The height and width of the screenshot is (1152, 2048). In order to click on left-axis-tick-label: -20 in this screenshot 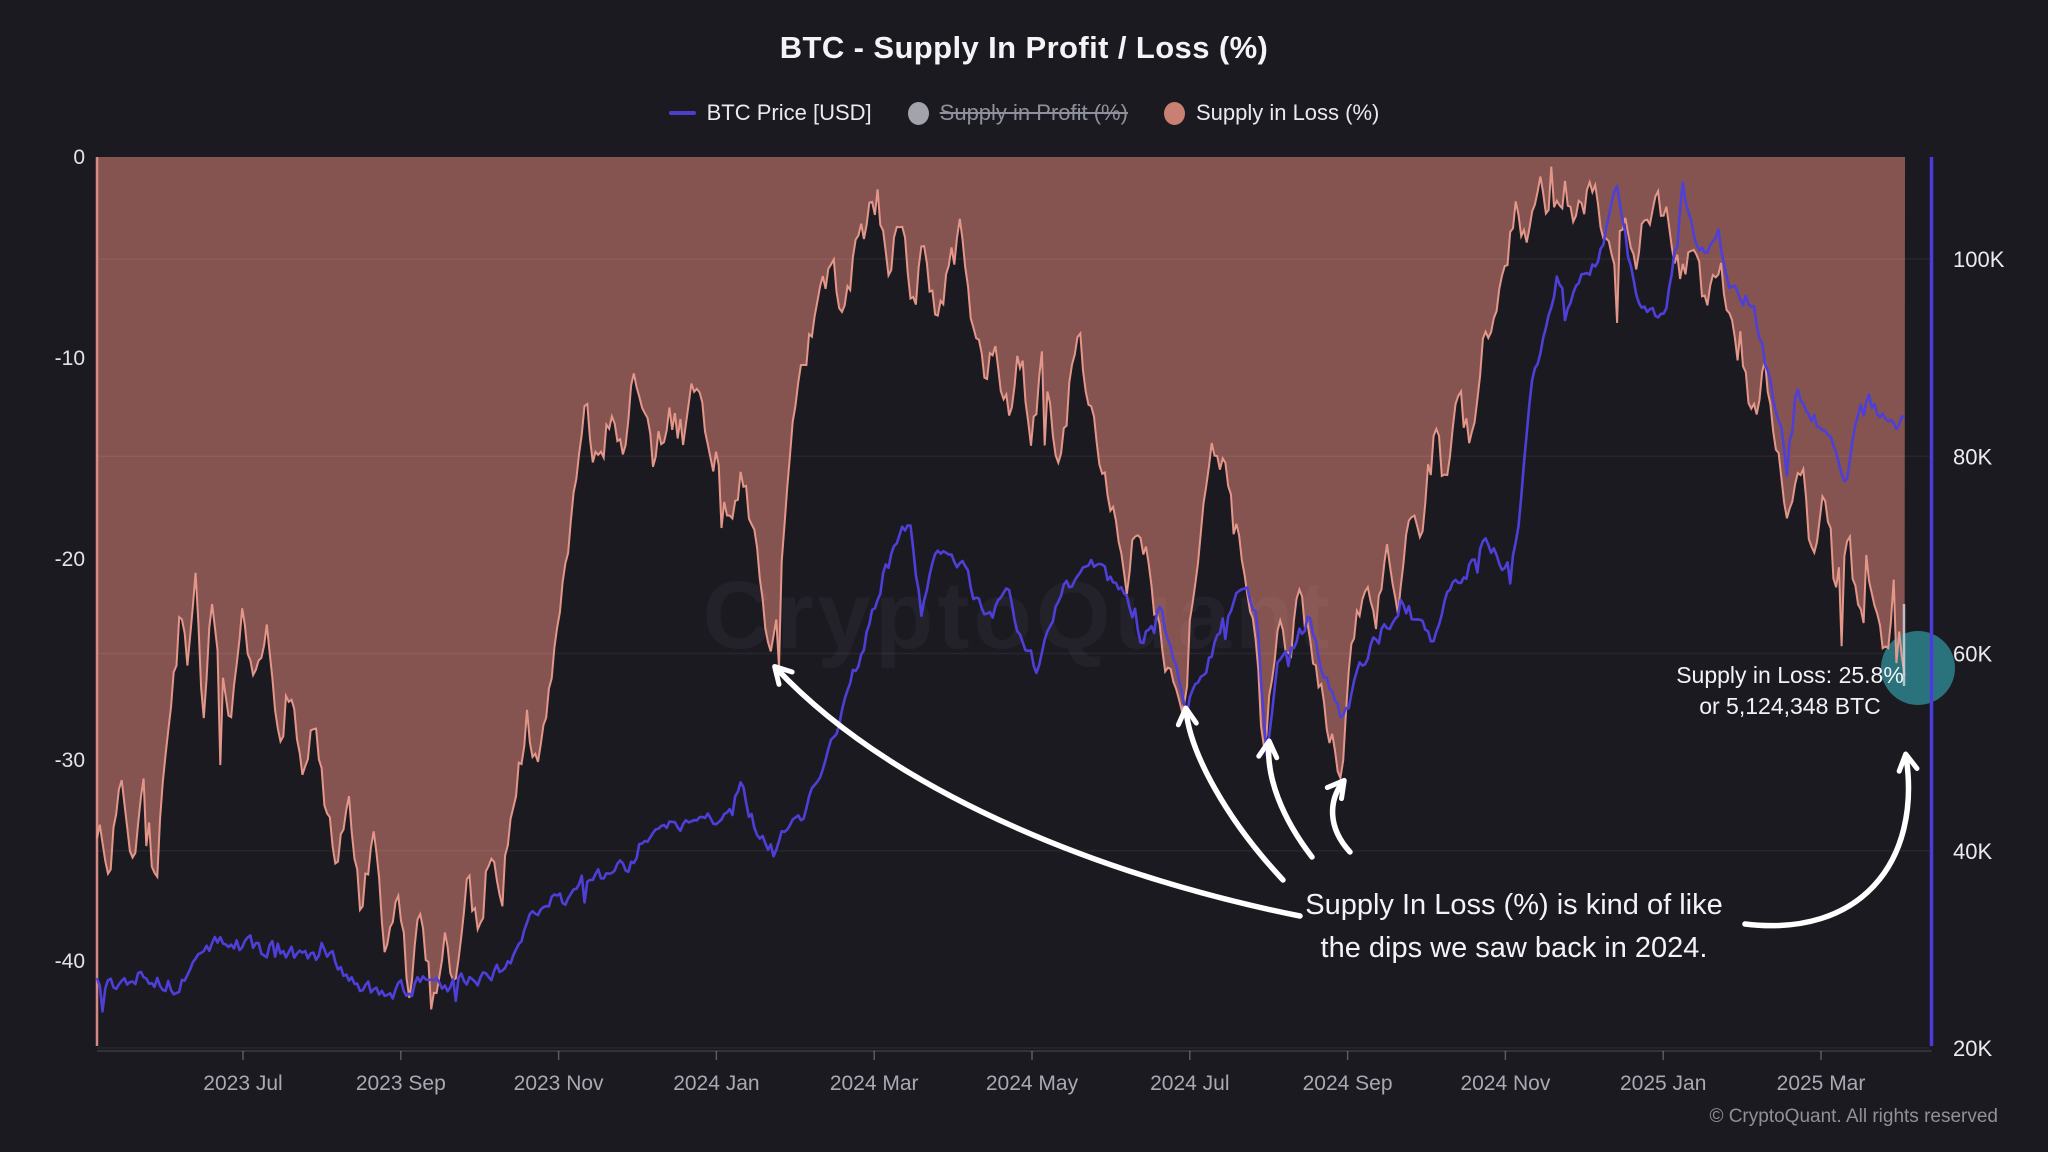, I will do `click(70, 559)`.